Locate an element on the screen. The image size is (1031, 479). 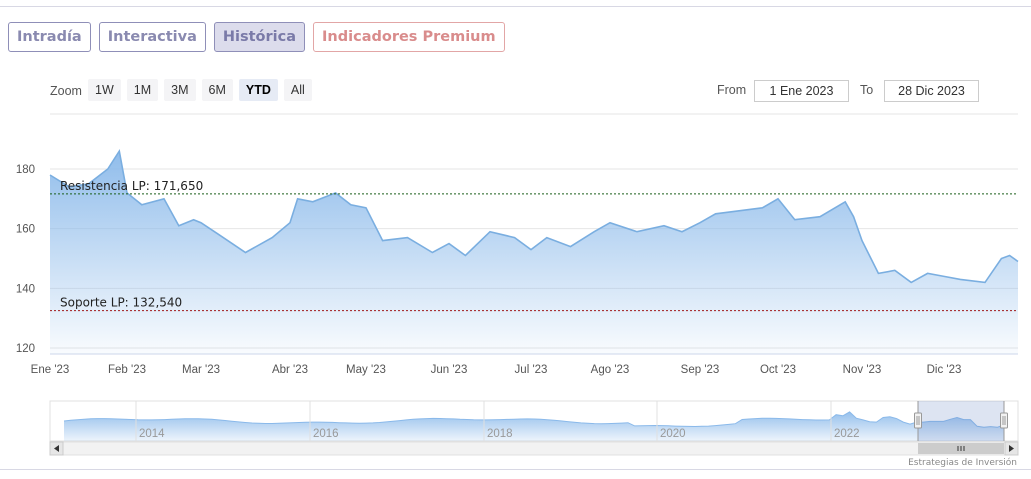
zoom-3m-button: 3M is located at coordinates (180, 90).